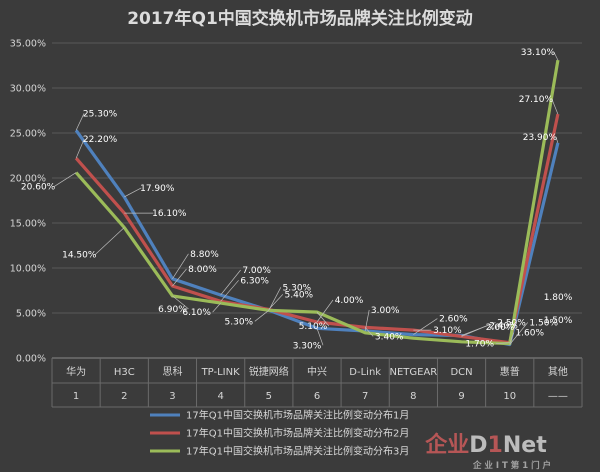 The width and height of the screenshot is (600, 472). Describe the element at coordinates (38, 188) in the screenshot. I see `data-label: 20.60%` at that location.